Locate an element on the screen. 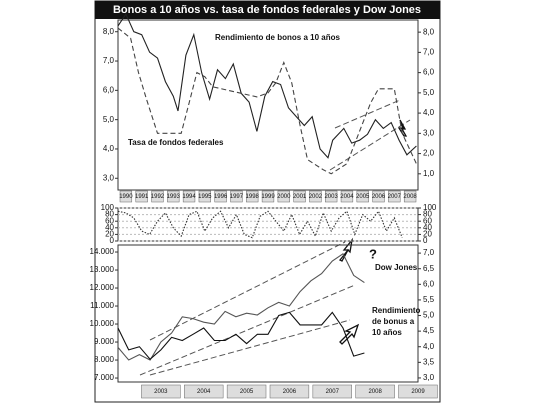  x-tick-label: 2003 is located at coordinates (331, 197).